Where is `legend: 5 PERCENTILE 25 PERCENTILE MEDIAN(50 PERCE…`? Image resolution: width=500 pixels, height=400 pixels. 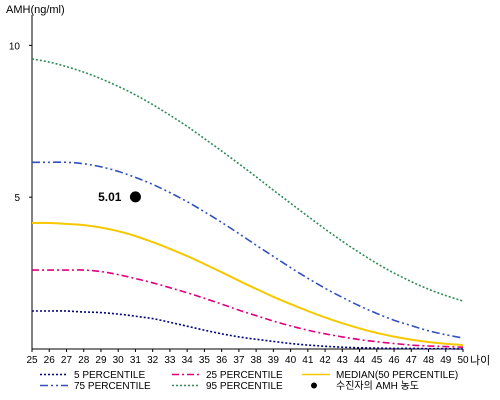 legend: 5 PERCENTILE 25 PERCENTILE MEDIAN(50 PERCE… is located at coordinates (249, 381).